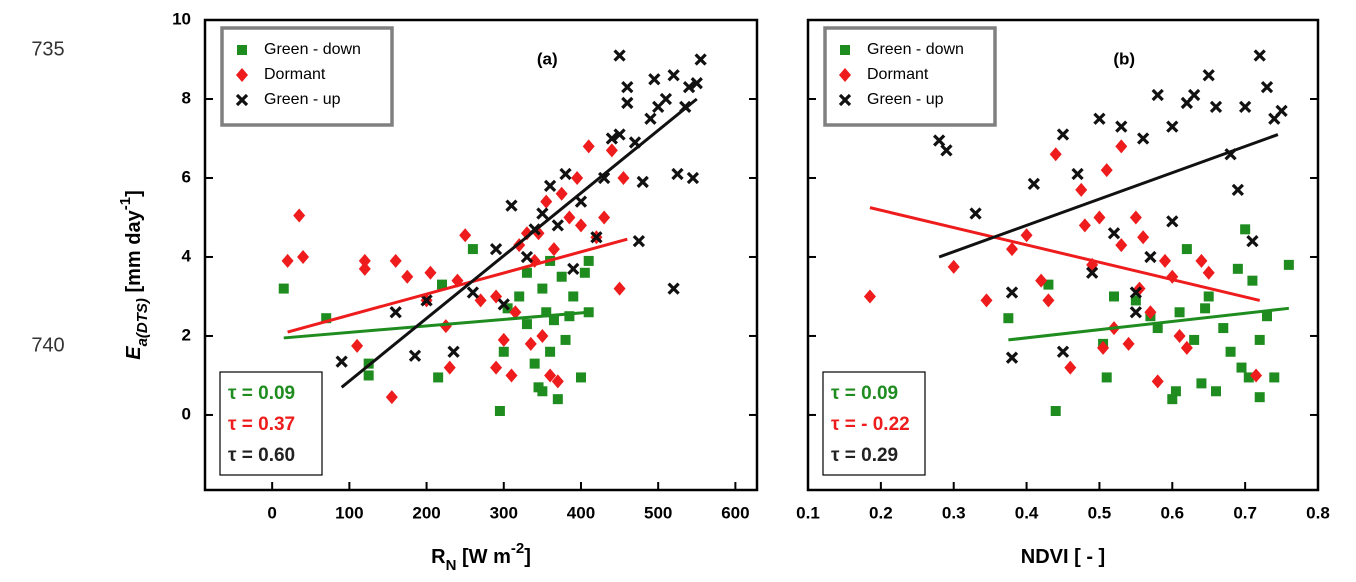 The image size is (1356, 582). What do you see at coordinates (134, 353) in the screenshot?
I see `axis-title-part: E` at bounding box center [134, 353].